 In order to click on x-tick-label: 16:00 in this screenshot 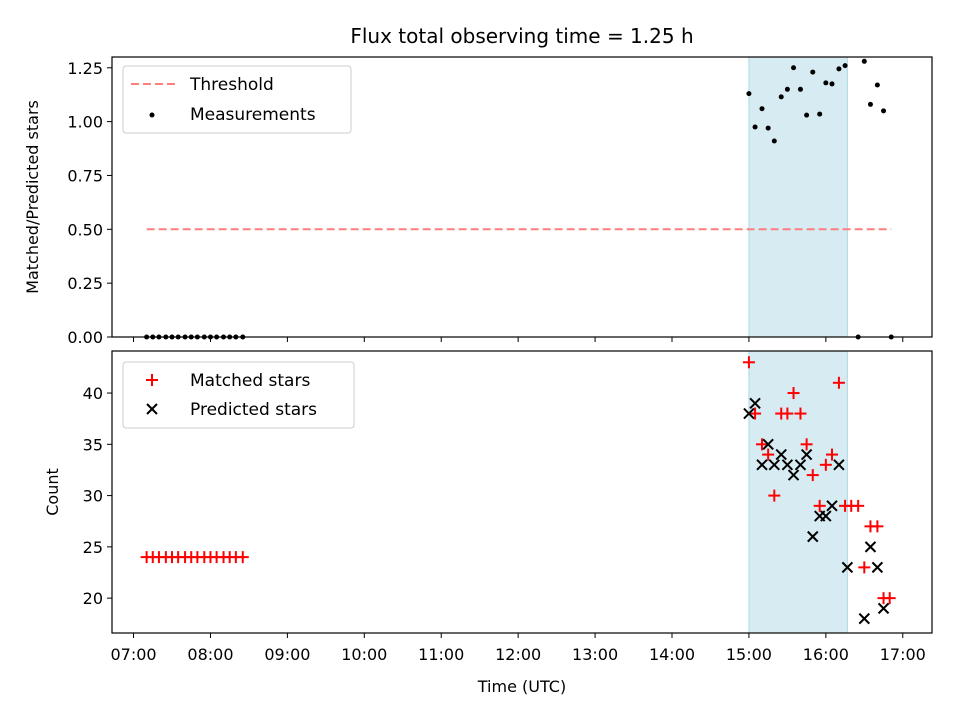, I will do `click(826, 654)`.